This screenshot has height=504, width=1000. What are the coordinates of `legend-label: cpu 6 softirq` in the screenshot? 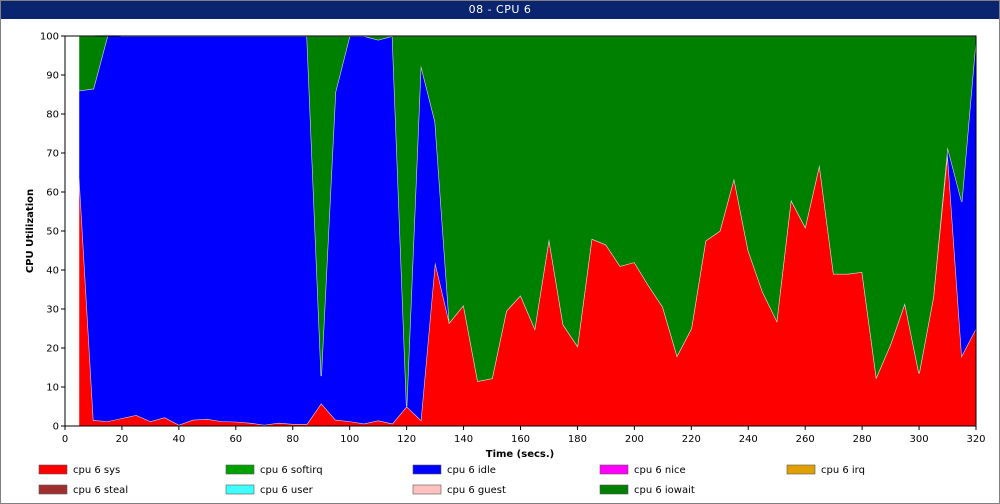 It's located at (291, 470).